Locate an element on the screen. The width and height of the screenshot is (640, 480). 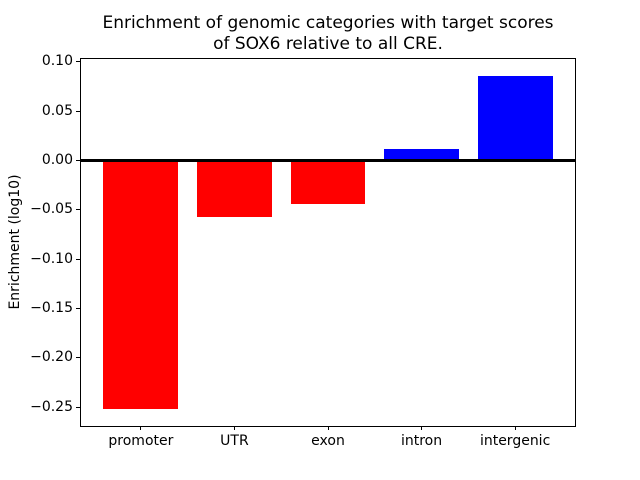
y-tick-label: 0.05 is located at coordinates (57, 110).